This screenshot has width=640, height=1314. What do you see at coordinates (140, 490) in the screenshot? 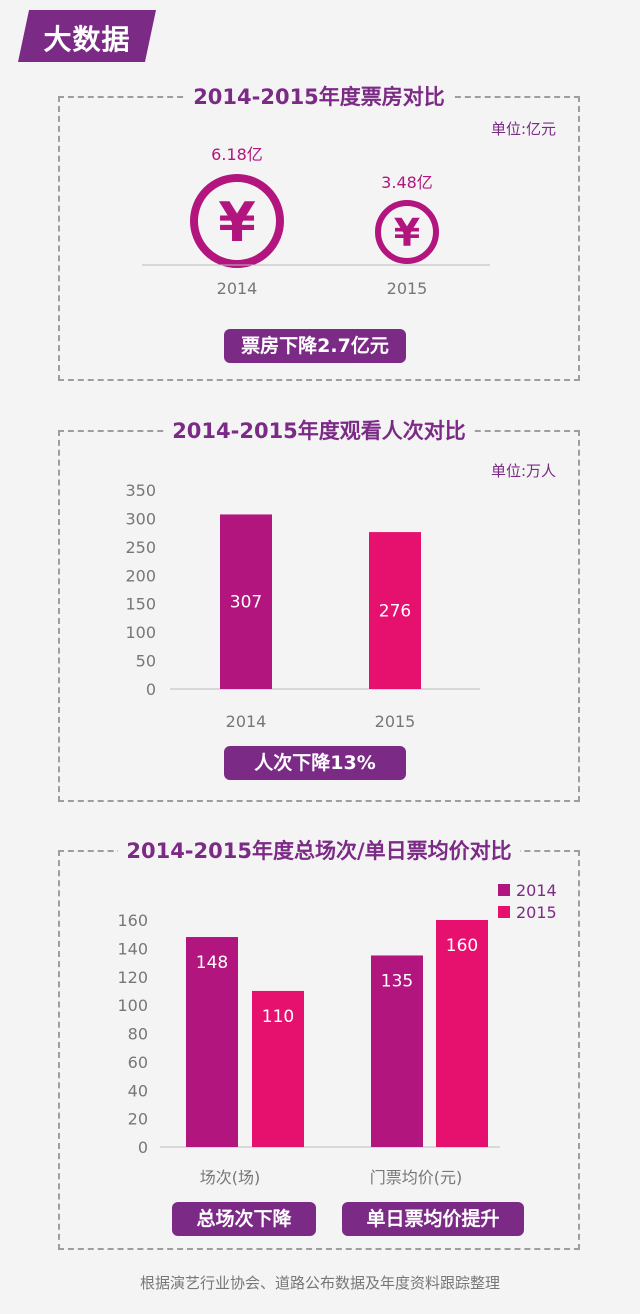
I see `y-tick-label: 350` at bounding box center [140, 490].